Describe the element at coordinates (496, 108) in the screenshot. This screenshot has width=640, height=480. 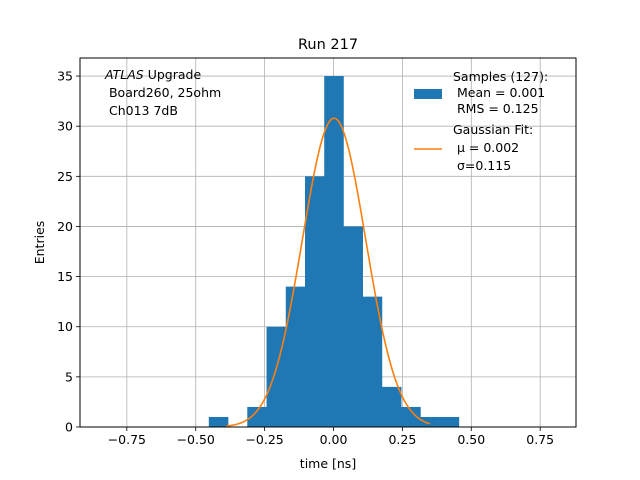
I see `legend-samples-rms: RMS = 0.125` at that location.